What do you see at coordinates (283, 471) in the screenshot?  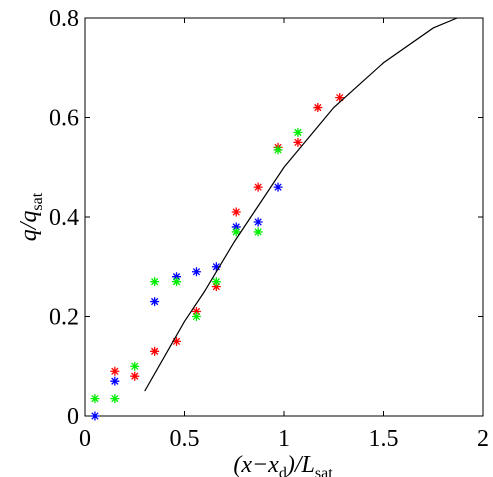 I see `x-label-part: d` at bounding box center [283, 471].